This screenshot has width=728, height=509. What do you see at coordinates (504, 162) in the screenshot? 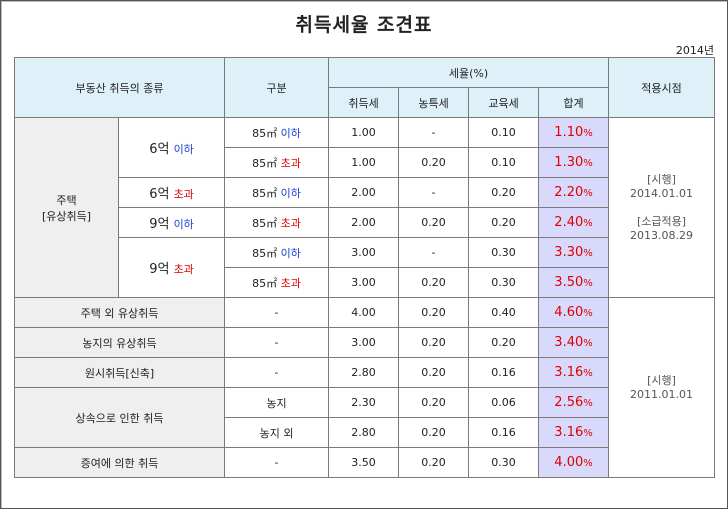
I see `edu-cell: 0.10` at bounding box center [504, 162].